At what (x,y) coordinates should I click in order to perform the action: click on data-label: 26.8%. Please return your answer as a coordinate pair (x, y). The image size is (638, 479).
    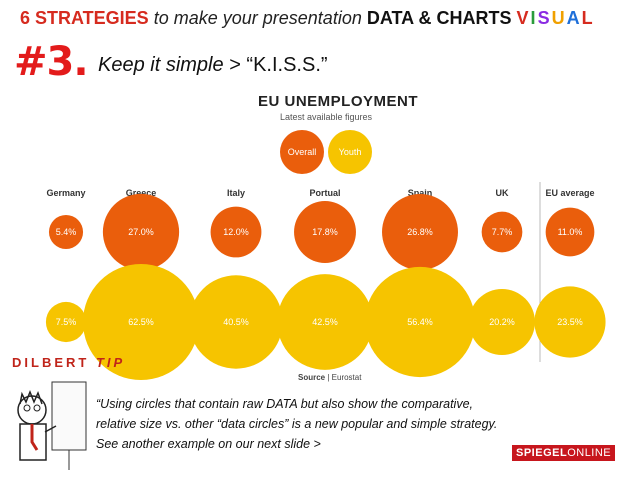
    Looking at the image, I should click on (420, 232).